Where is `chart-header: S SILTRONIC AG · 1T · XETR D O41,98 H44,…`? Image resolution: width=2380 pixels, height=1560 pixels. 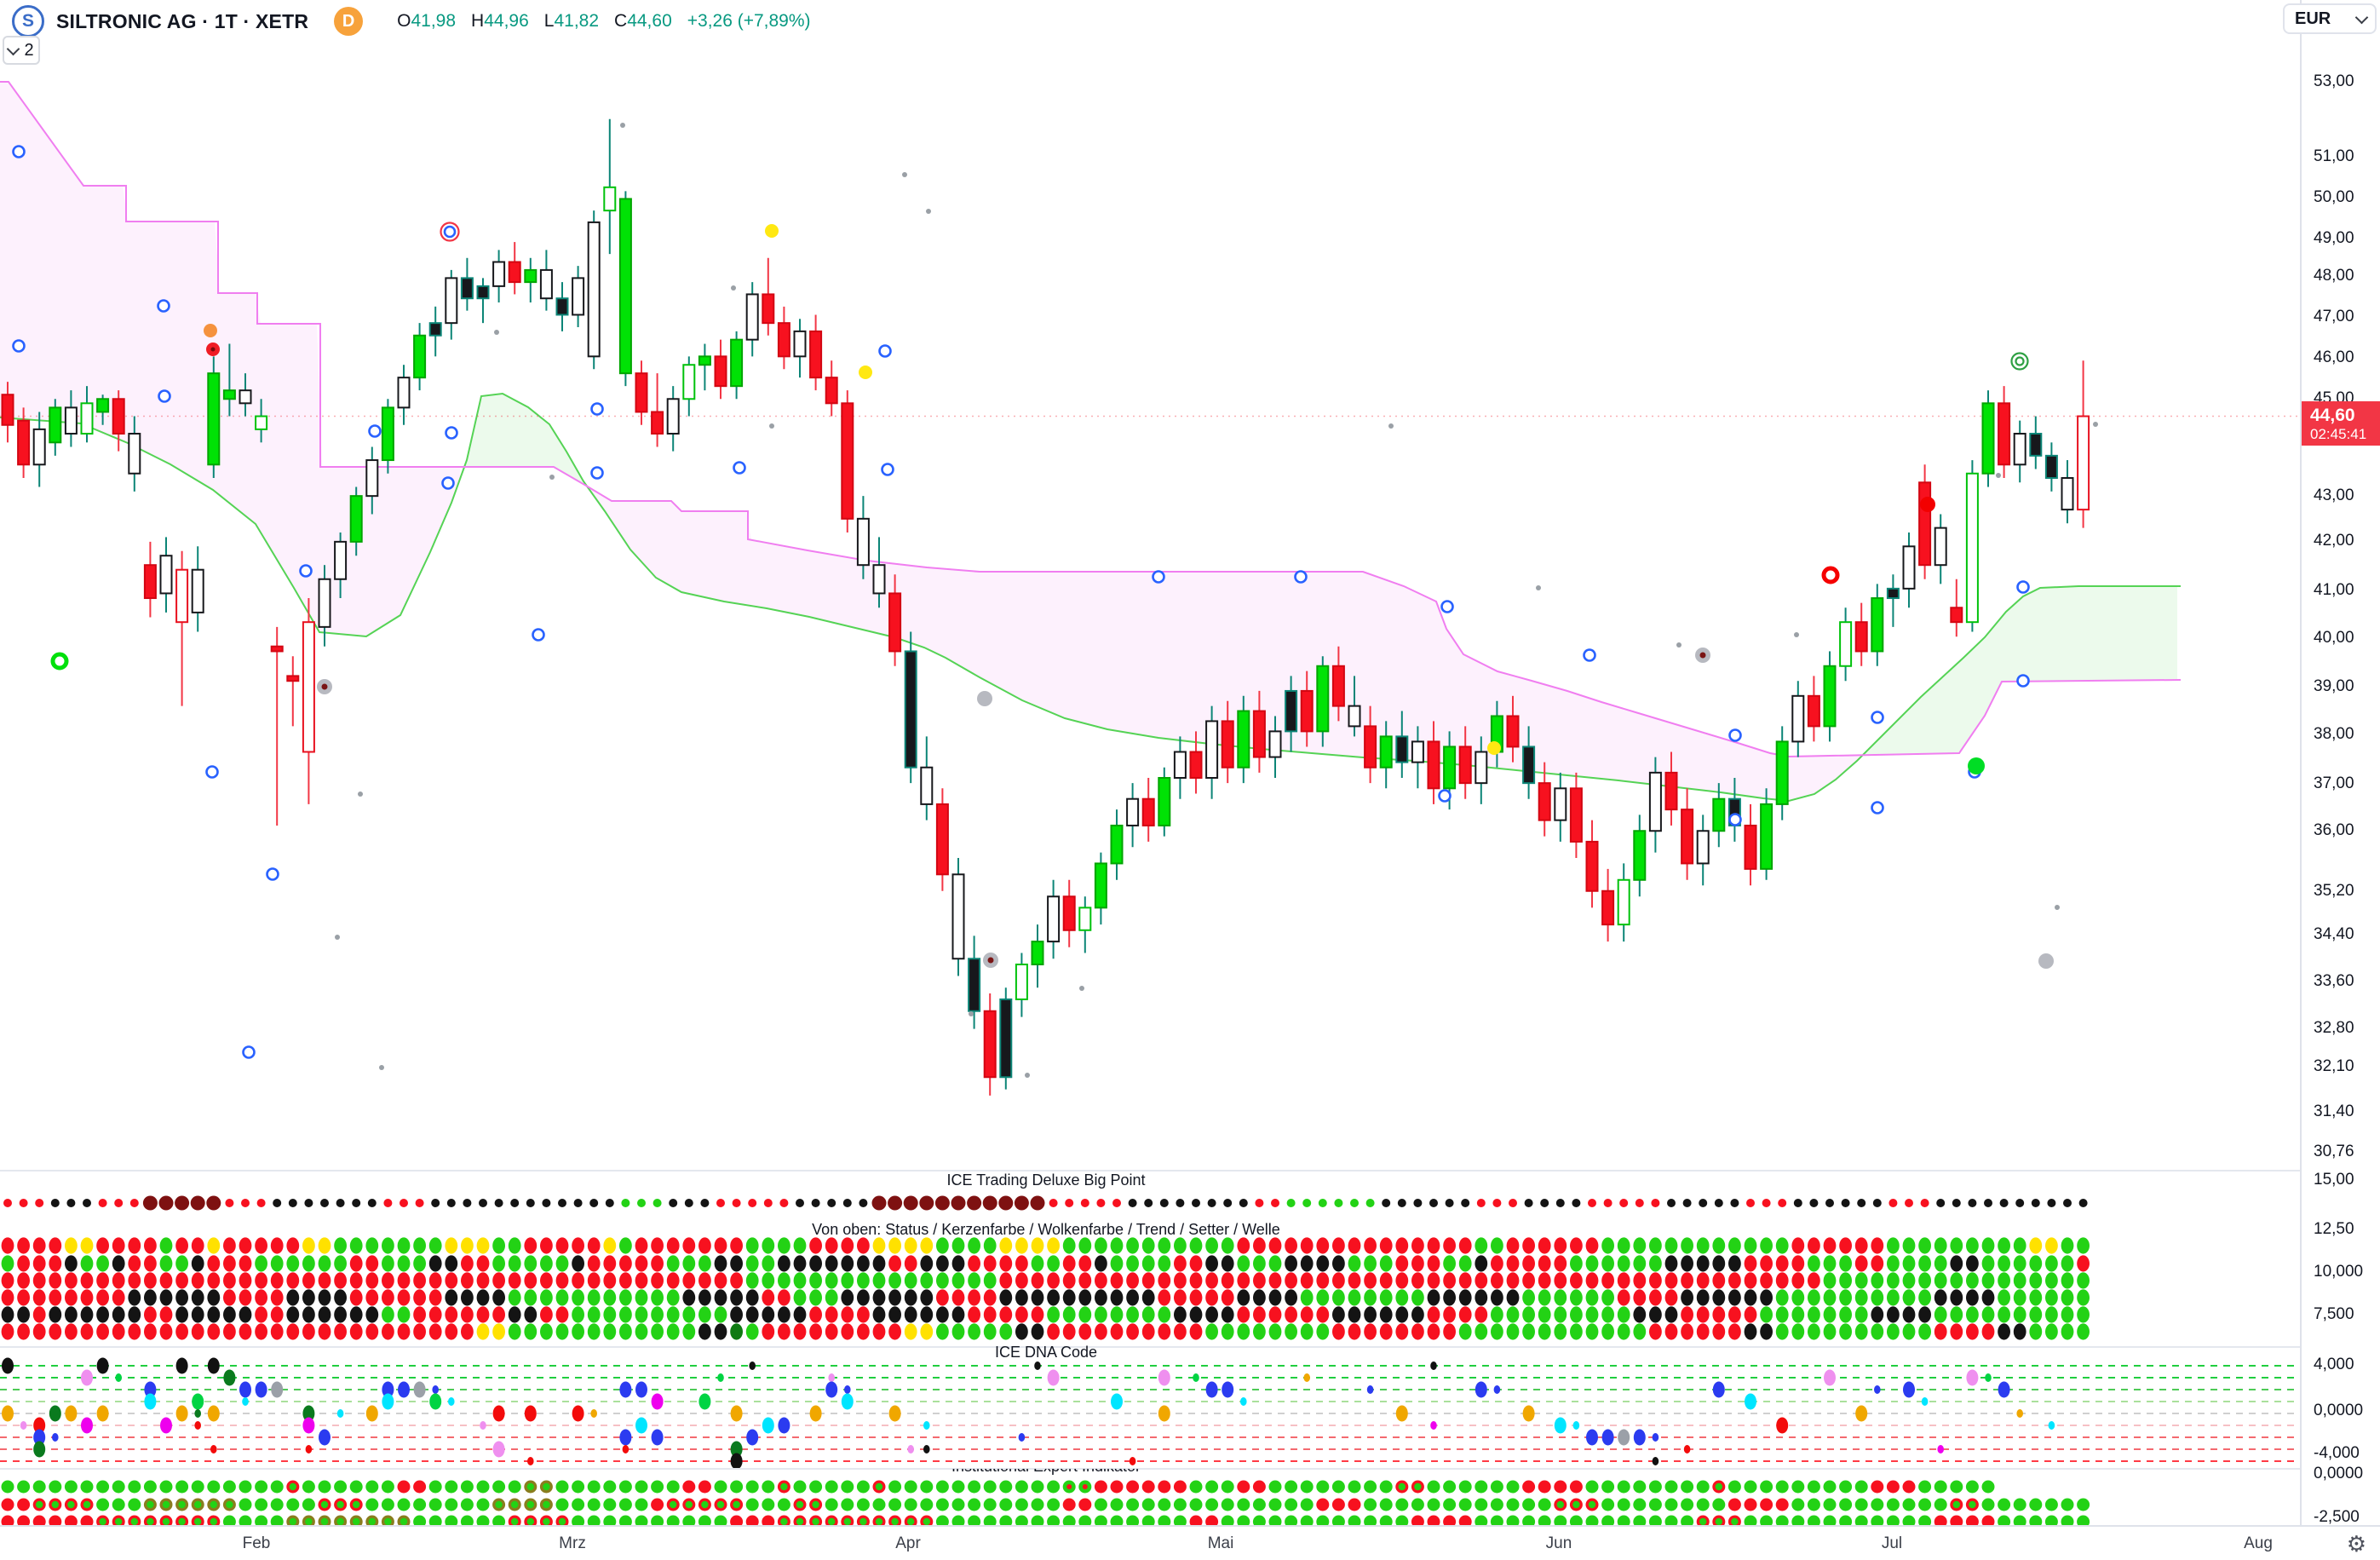
chart-header: S SILTRONIC AG · 1T · XETR D O41,98 H44,… is located at coordinates (412, 21).